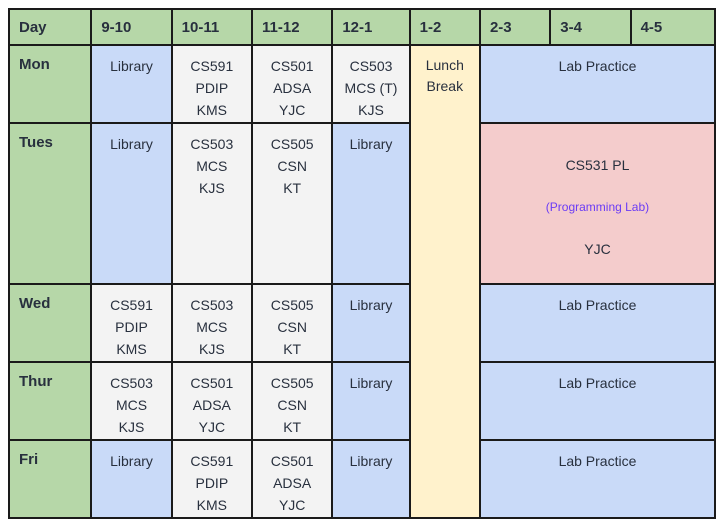 This screenshot has width=724, height=527. I want to click on cell-mon-lab-practice: Lab Practice, so click(597, 84).